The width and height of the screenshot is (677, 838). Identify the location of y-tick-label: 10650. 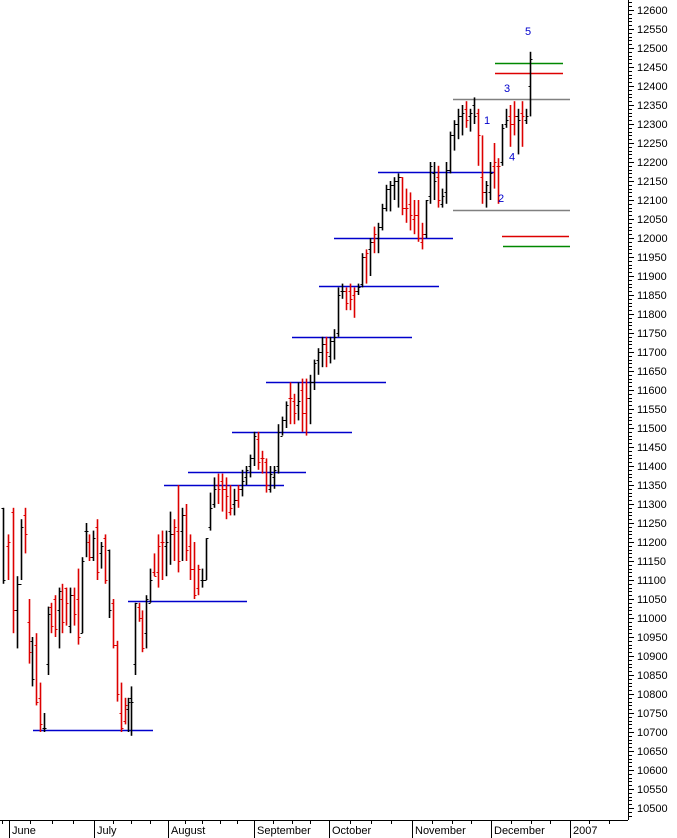
(652, 752).